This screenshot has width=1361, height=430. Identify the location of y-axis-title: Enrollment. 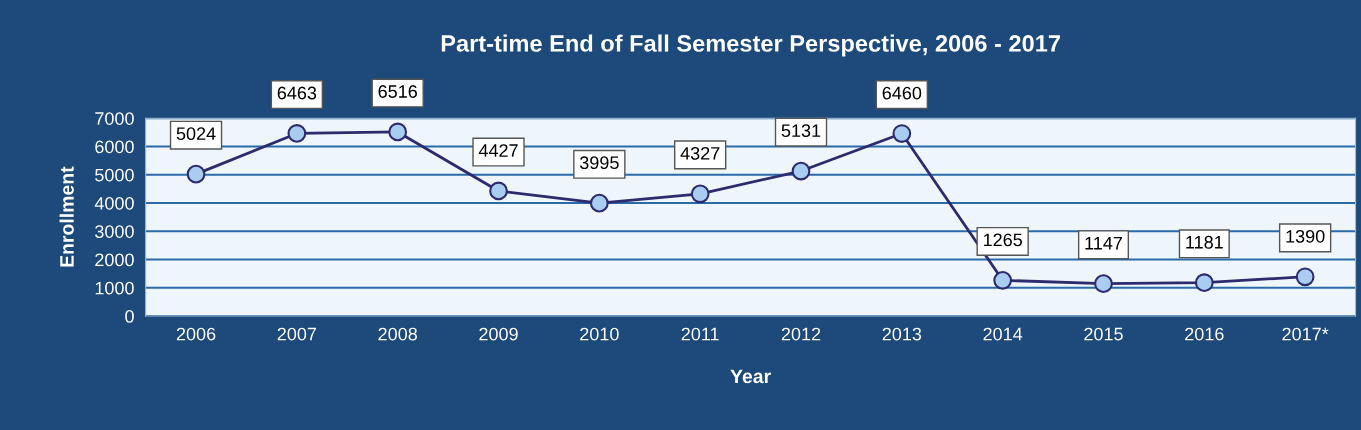
(66, 216).